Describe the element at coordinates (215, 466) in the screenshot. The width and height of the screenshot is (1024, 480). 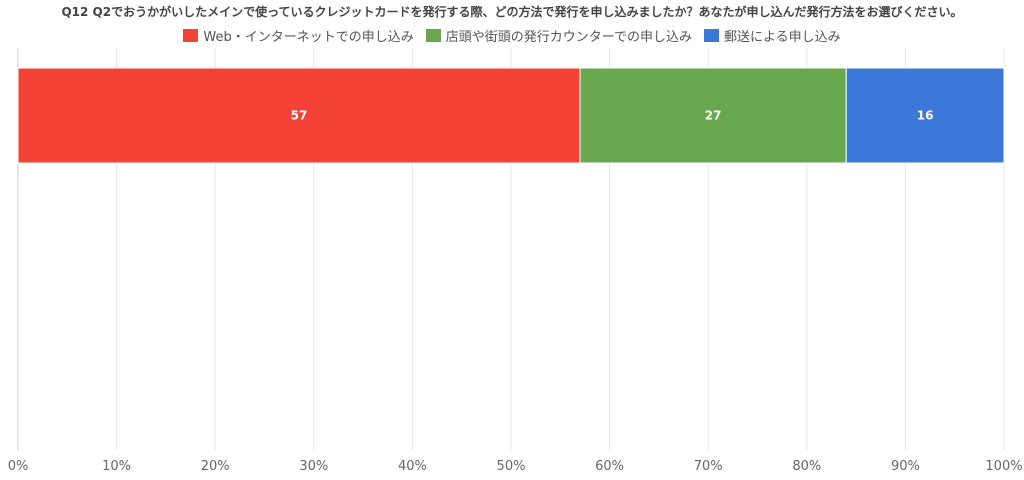
I see `x-tick-label: 20%` at that location.